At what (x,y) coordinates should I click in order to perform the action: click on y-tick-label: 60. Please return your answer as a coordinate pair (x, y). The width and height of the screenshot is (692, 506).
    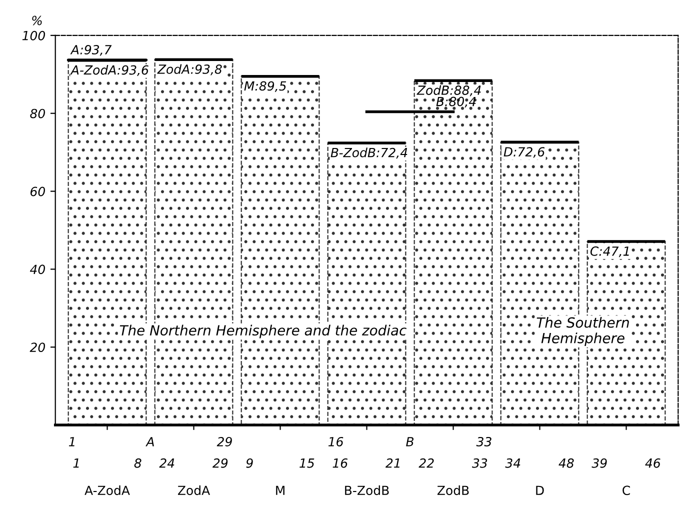
    Looking at the image, I should click on (38, 191).